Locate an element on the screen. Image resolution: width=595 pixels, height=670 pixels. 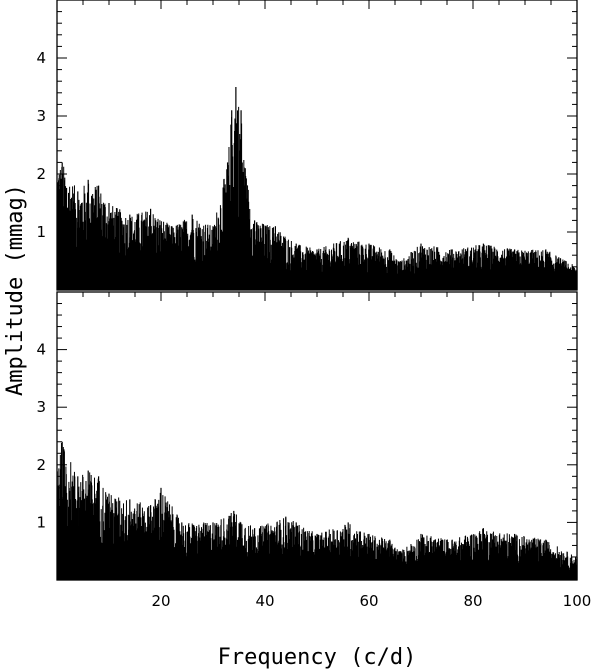
x-tick-label: 60 is located at coordinates (368, 601).